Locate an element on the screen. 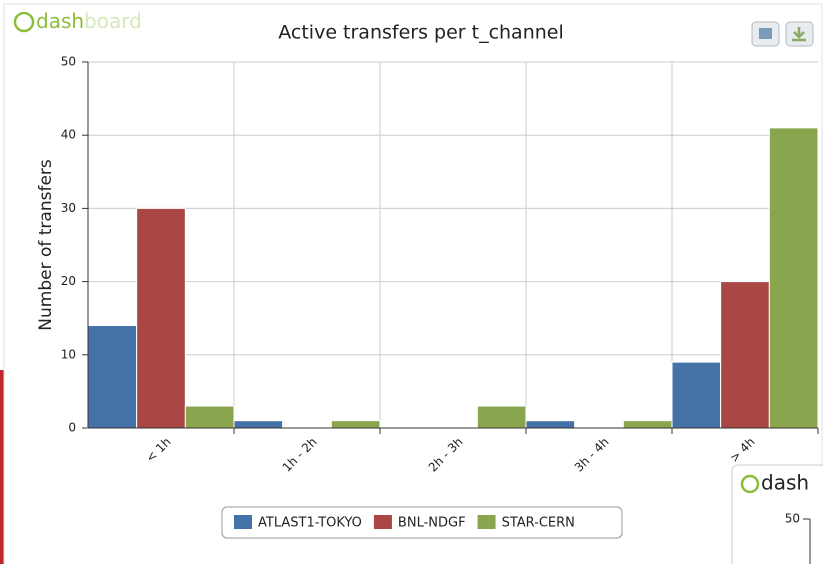 This screenshot has width=823, height=564. second-logo: dash is located at coordinates (785, 483).